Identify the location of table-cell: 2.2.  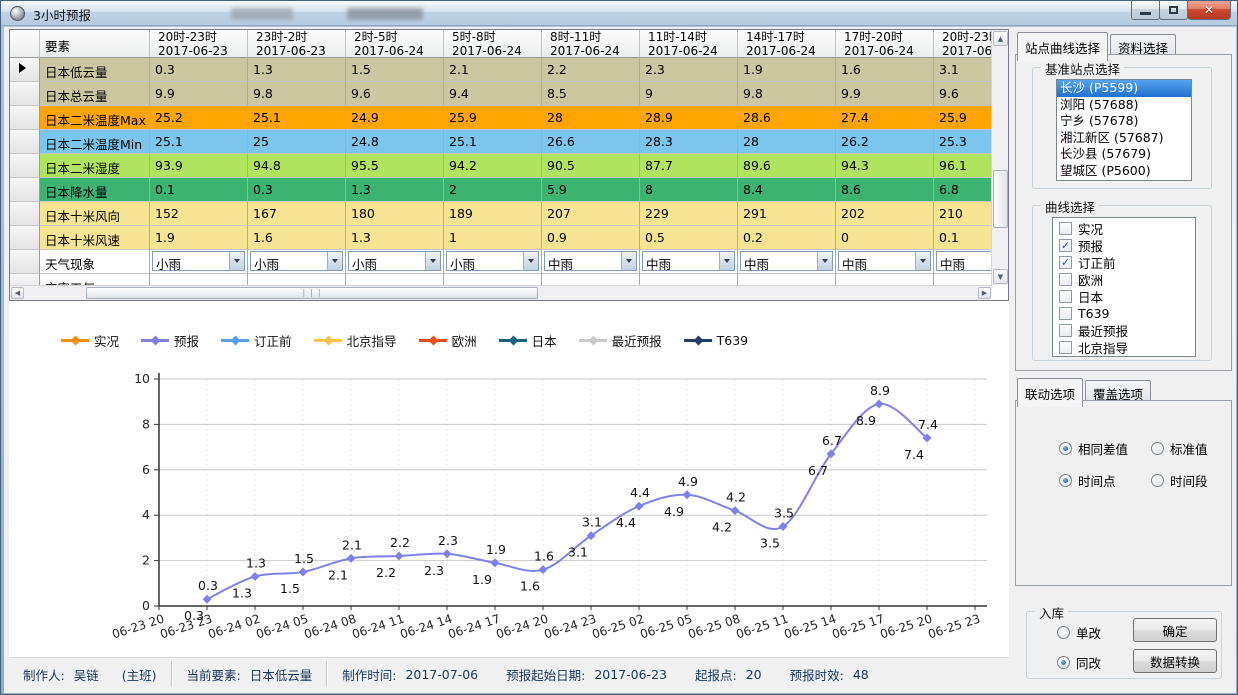
(591, 70).